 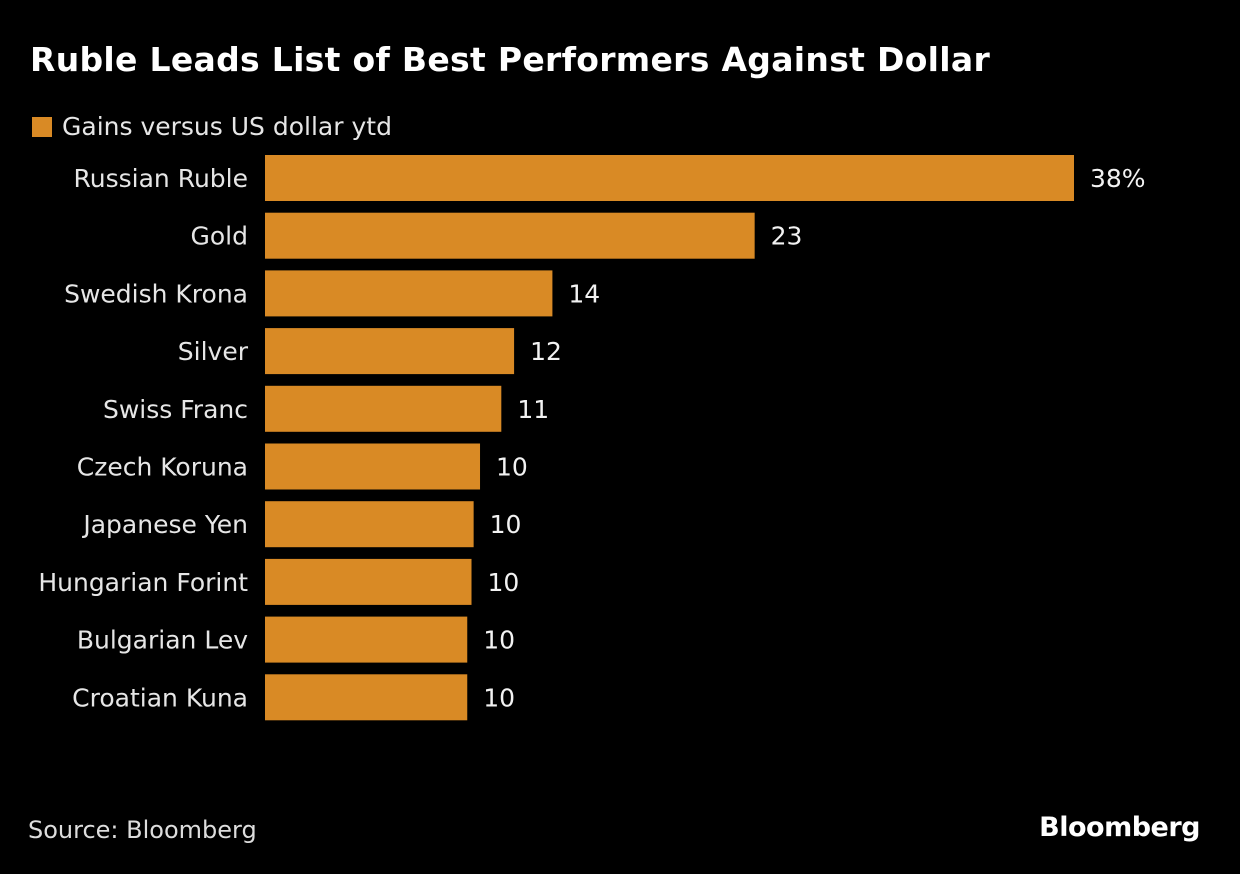 What do you see at coordinates (175, 409) in the screenshot?
I see `category-label: Swiss Franc` at bounding box center [175, 409].